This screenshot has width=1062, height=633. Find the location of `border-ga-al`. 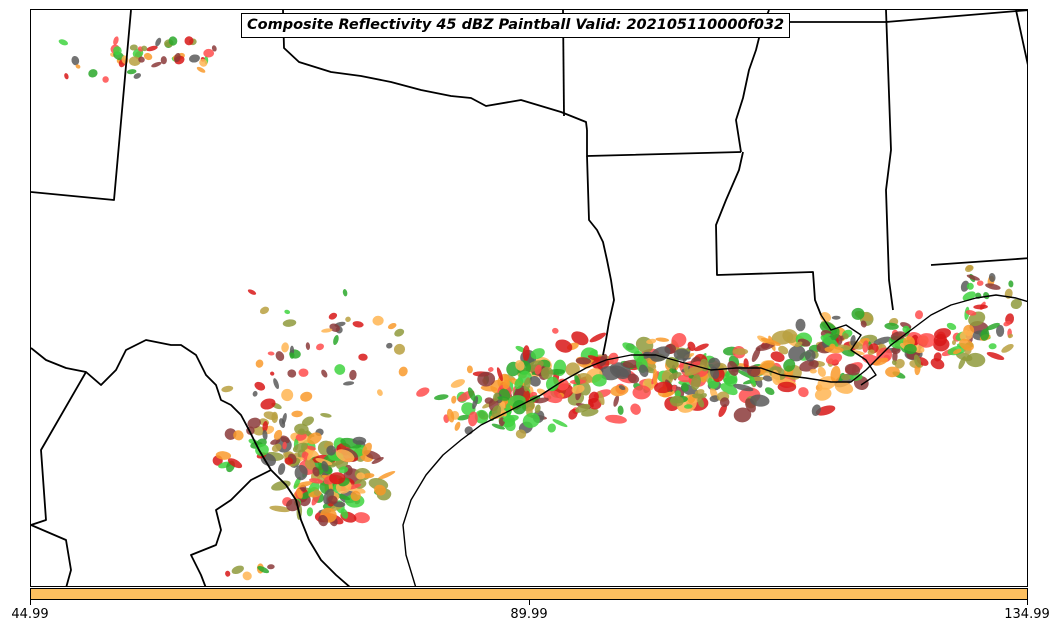

border-ga-al is located at coordinates (1021, 38).